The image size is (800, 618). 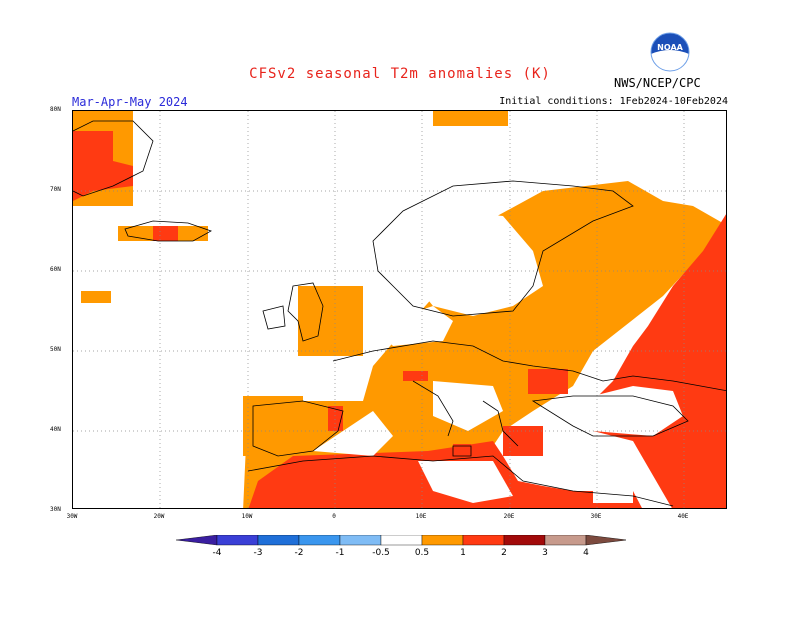 I want to click on map-title: CFSv2 seasonal T2m anomalies (K), so click(x=400, y=74).